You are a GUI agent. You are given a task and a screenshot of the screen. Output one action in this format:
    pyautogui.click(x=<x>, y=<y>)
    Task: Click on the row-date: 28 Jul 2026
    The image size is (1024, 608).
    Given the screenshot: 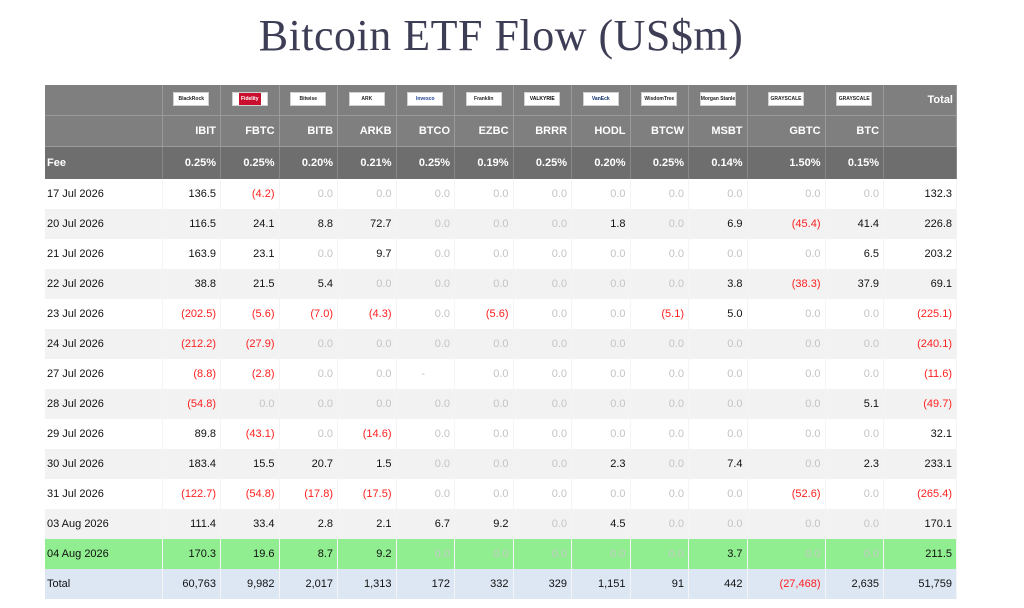 What is the action you would take?
    pyautogui.click(x=104, y=404)
    